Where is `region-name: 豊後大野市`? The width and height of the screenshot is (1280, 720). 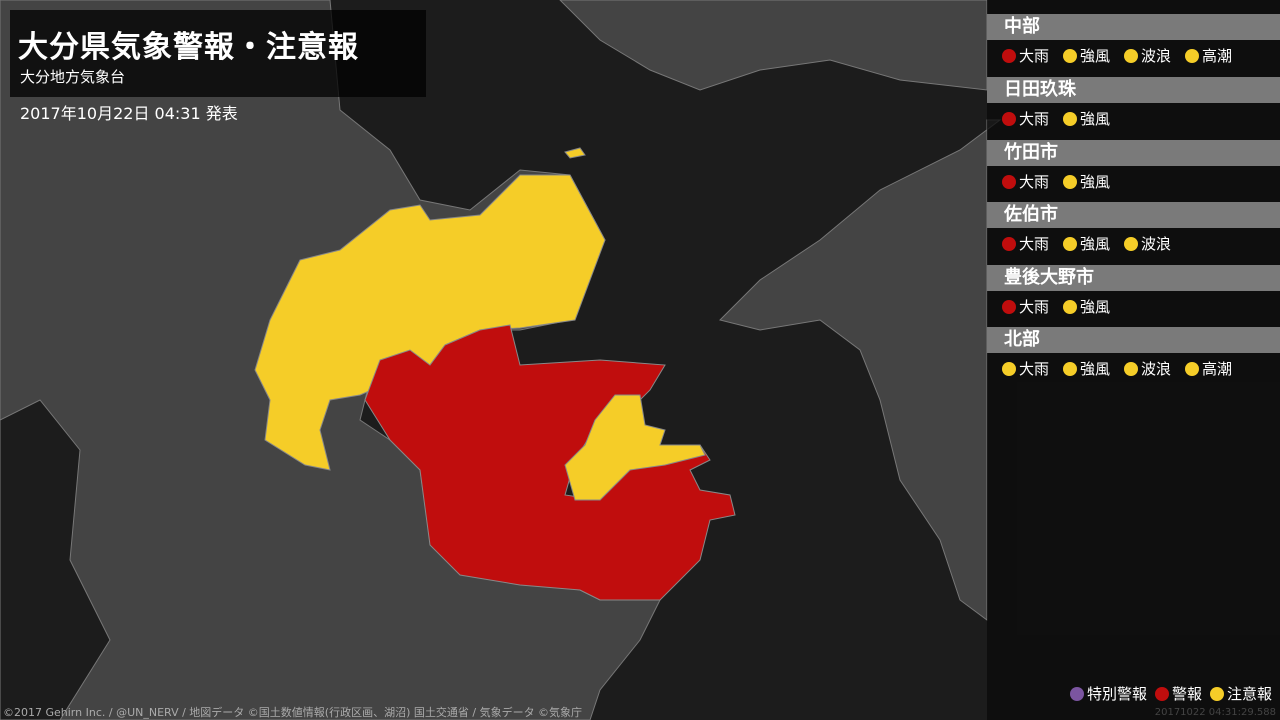
region-name: 豊後大野市 is located at coordinates (1133, 278).